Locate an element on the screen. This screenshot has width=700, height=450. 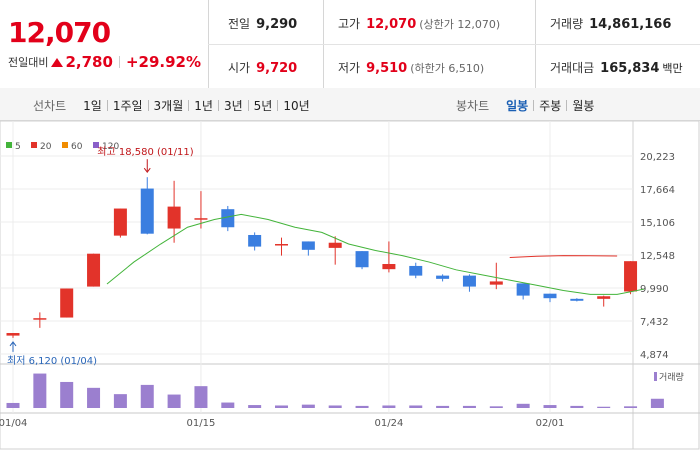
candle-period-button-0: 일봉 is located at coordinates (517, 106).